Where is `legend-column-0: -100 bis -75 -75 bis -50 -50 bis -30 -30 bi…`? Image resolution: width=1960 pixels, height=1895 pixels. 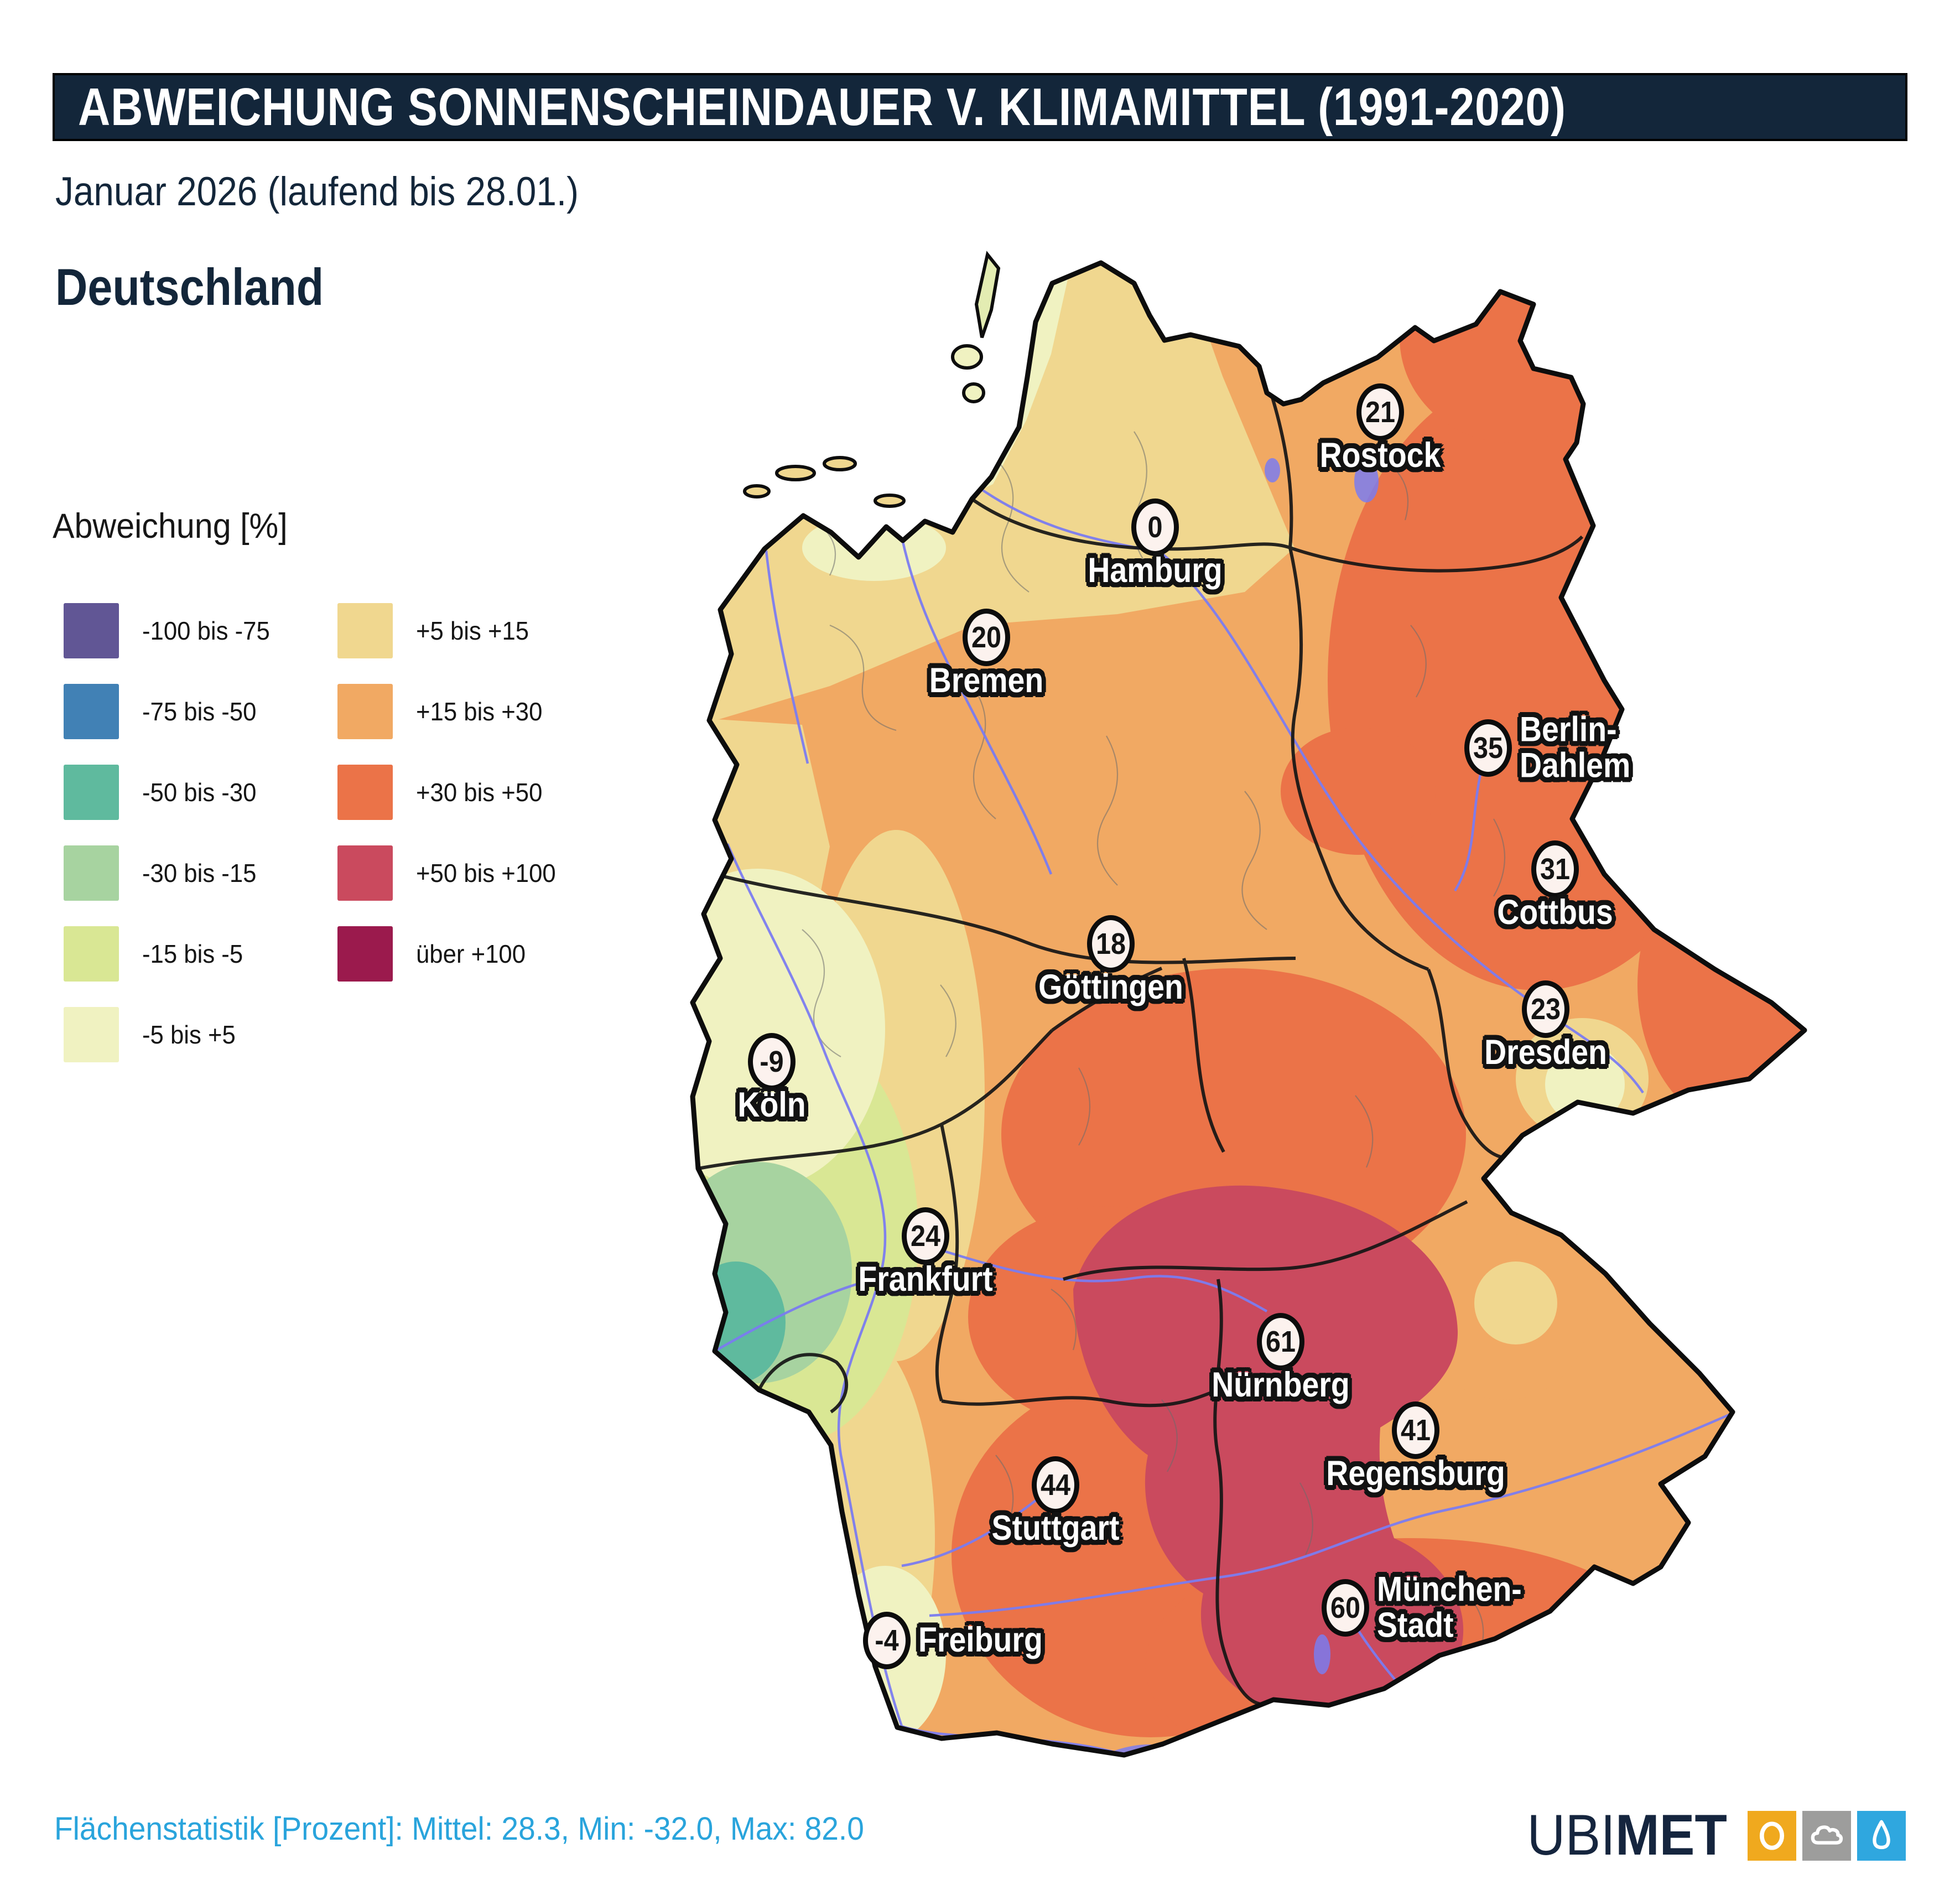 legend-column-0: -100 bis -75 -75 bis -50 -50 bis -30 -30 bi… is located at coordinates (170, 845).